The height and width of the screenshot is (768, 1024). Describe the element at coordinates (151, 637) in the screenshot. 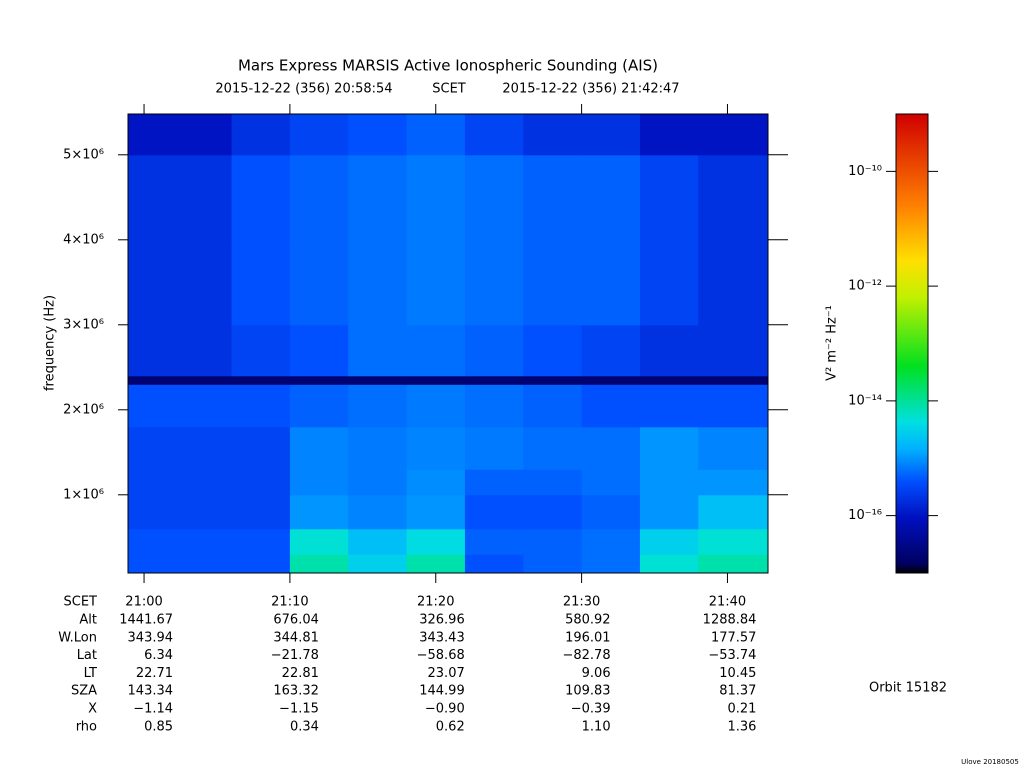

I see `ephemeris-value: 343.94` at that location.